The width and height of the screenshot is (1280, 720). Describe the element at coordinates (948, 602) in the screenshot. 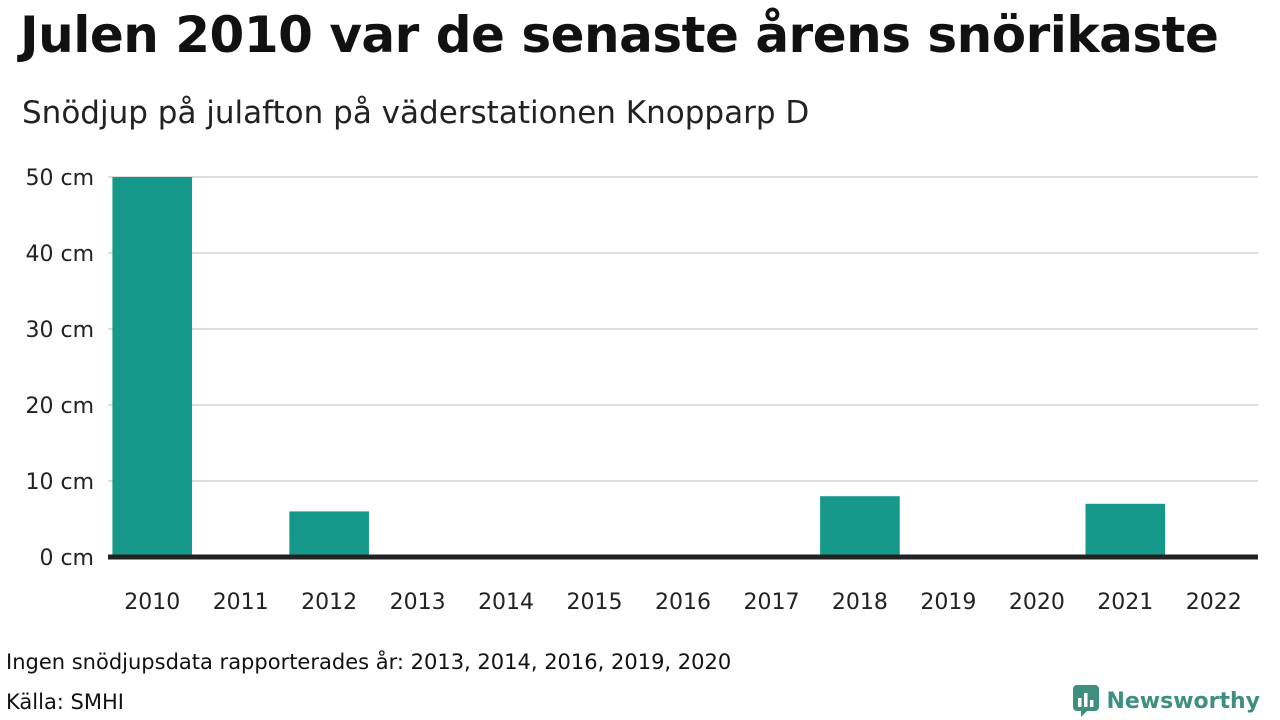

I see `x-tick-label: 2019` at that location.